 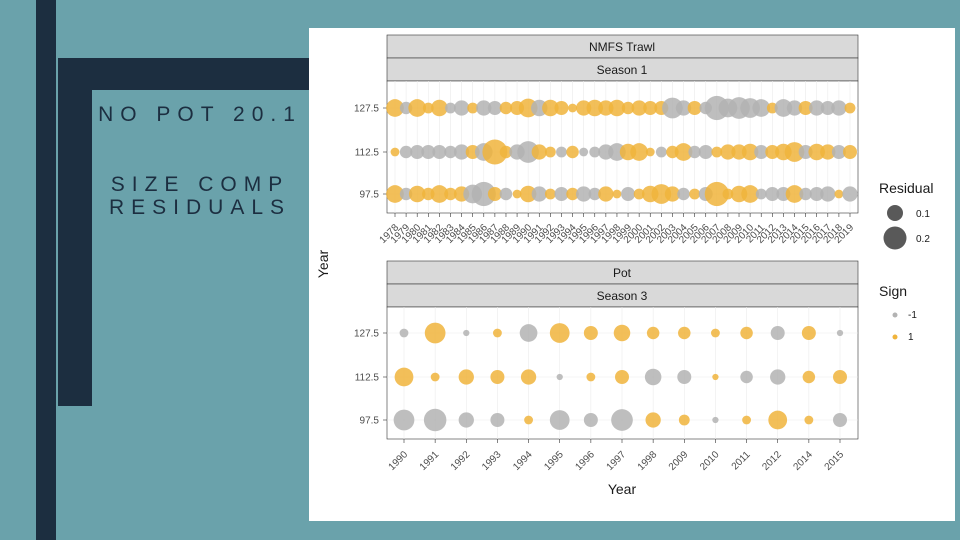 What do you see at coordinates (75, 232) in the screenshot?
I see `decorative-frame-left` at bounding box center [75, 232].